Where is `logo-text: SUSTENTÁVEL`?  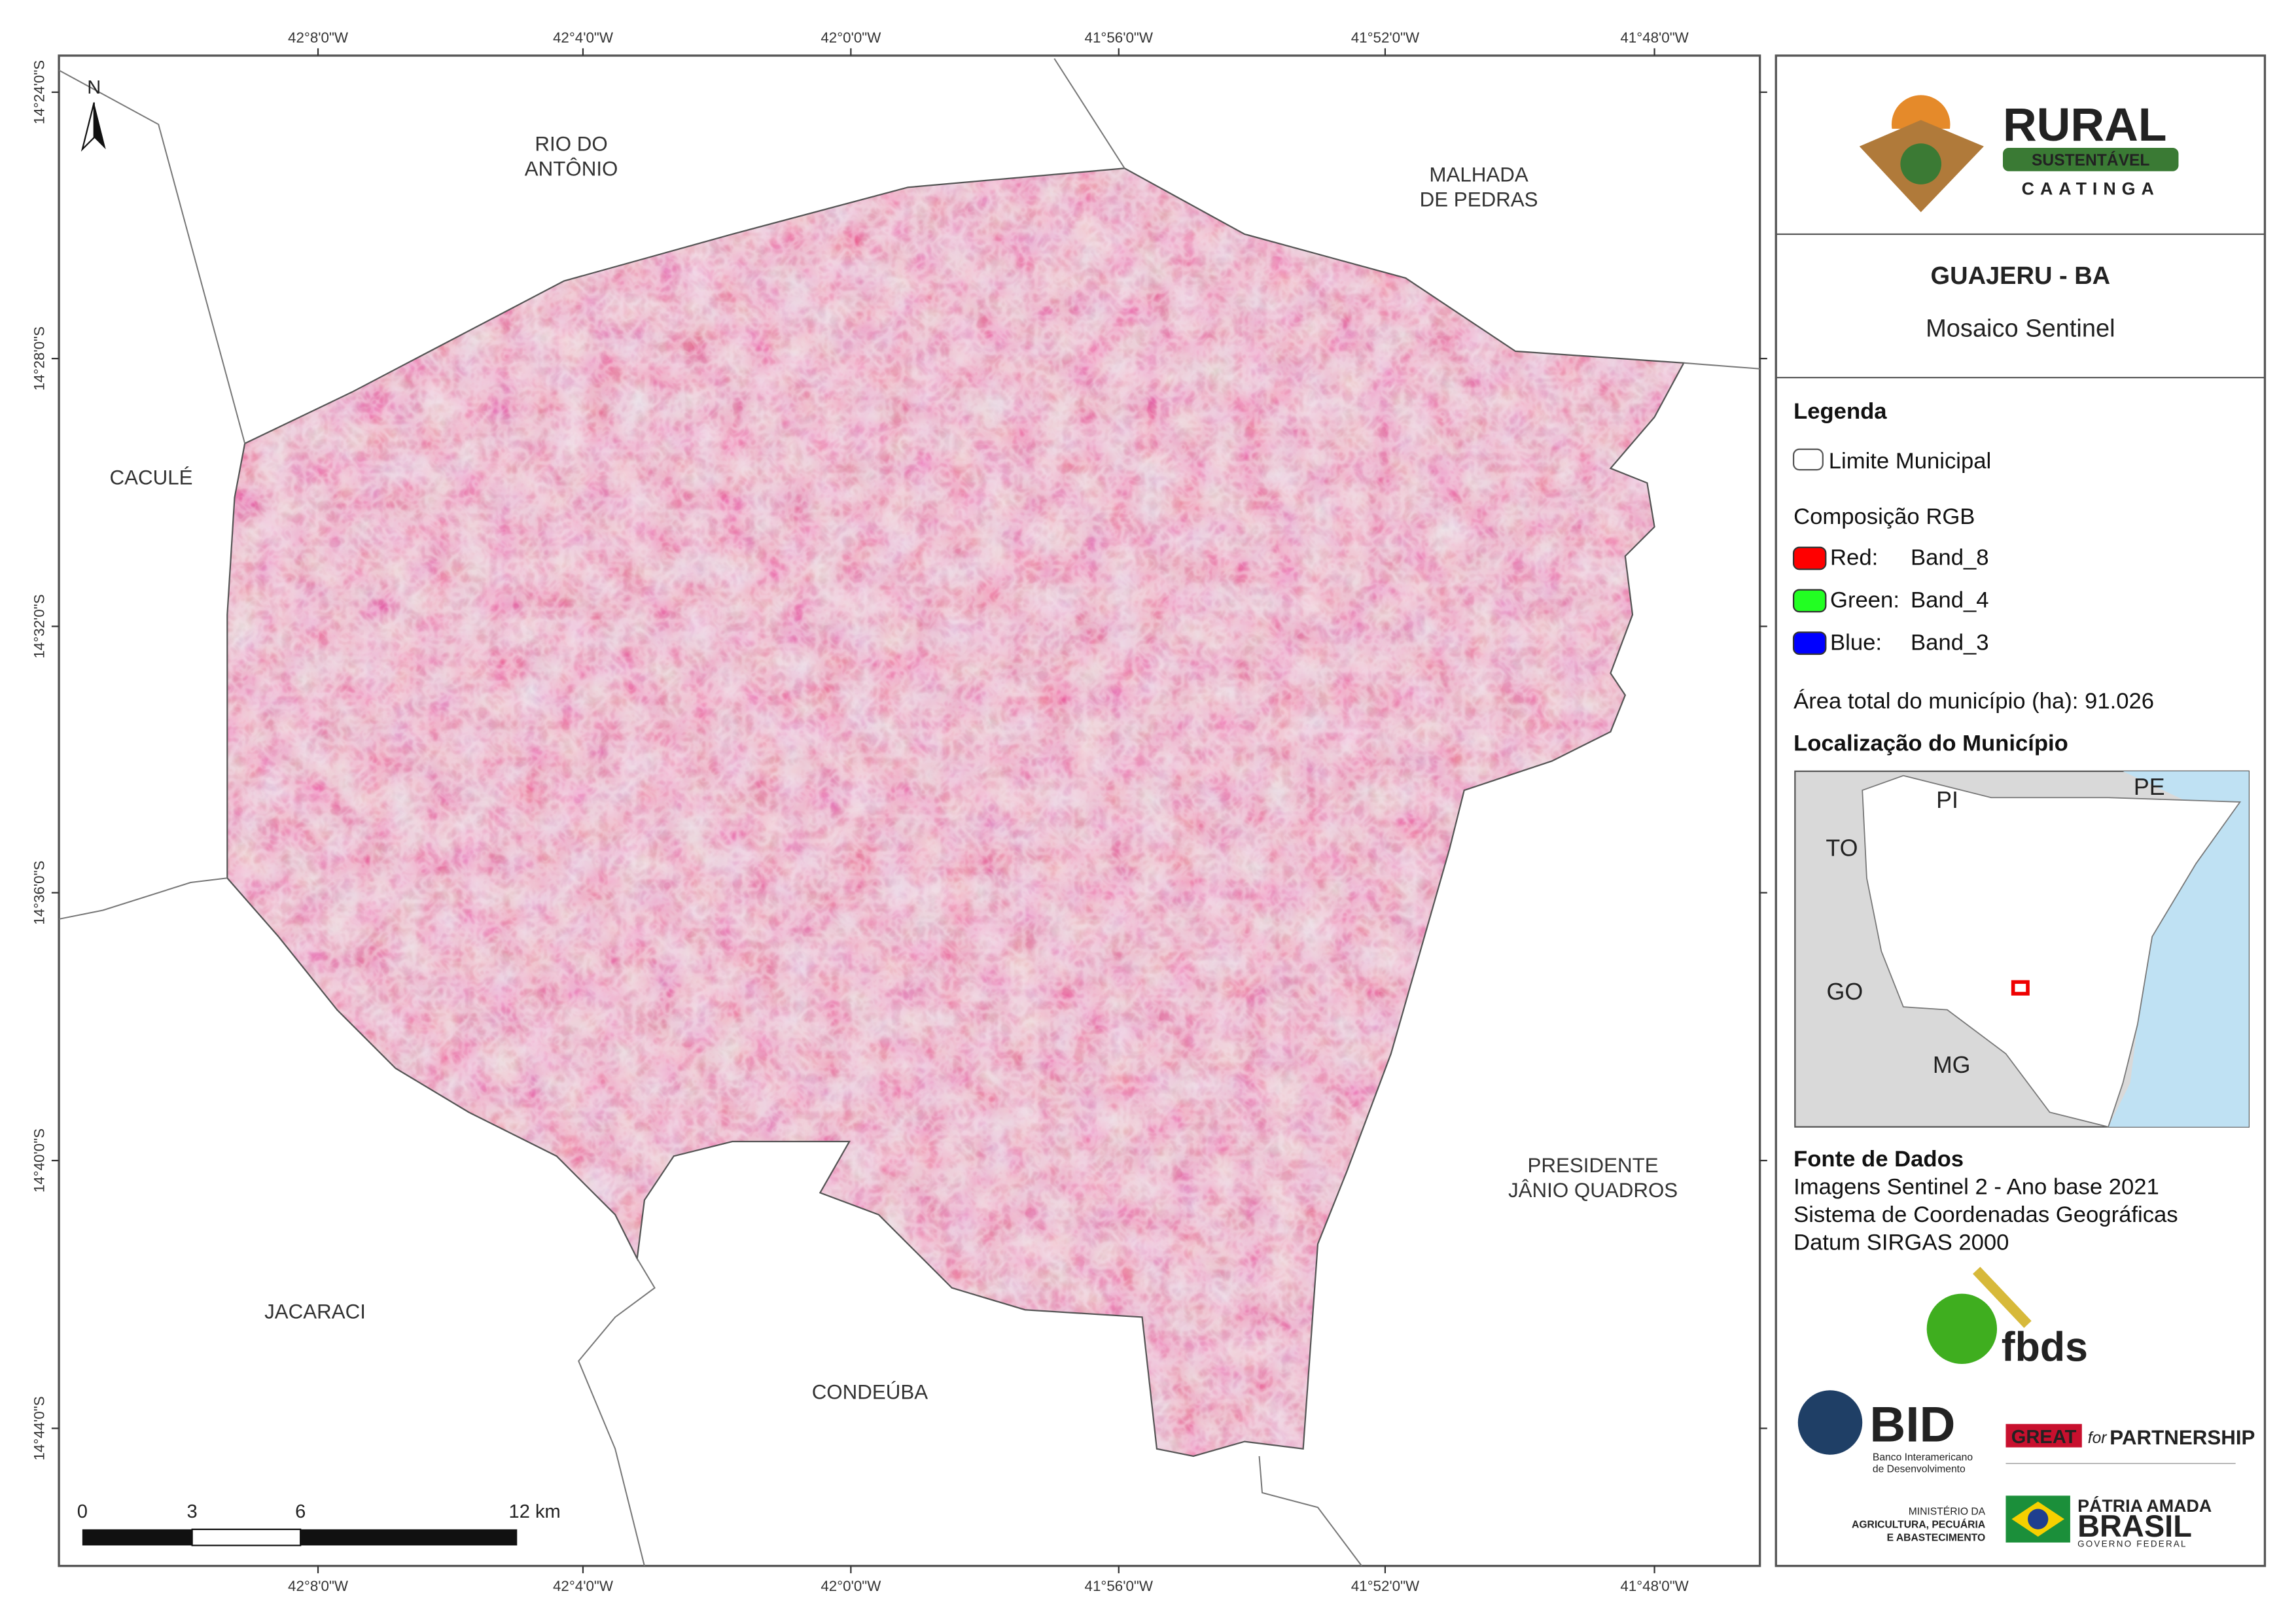
logo-text: SUSTENTÁVEL is located at coordinates (2090, 160).